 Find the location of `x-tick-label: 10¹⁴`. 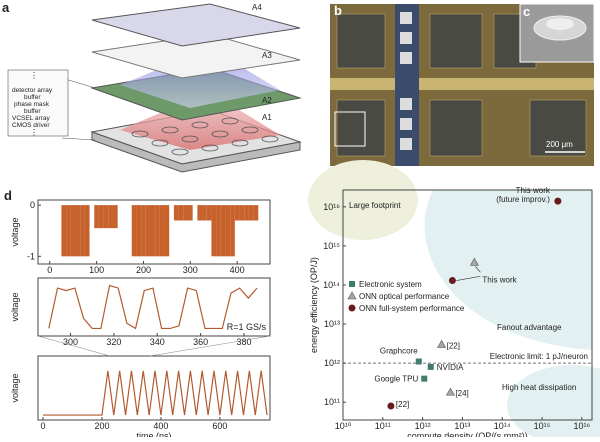

x-tick-label: 10¹⁴ is located at coordinates (502, 426).